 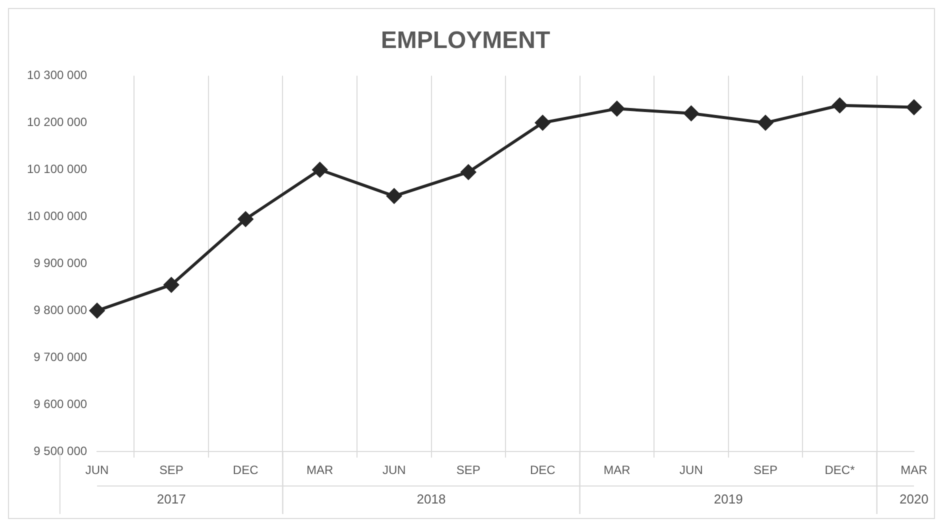 What do you see at coordinates (57, 169) in the screenshot?
I see `y-tick-label: 10 100 000` at bounding box center [57, 169].